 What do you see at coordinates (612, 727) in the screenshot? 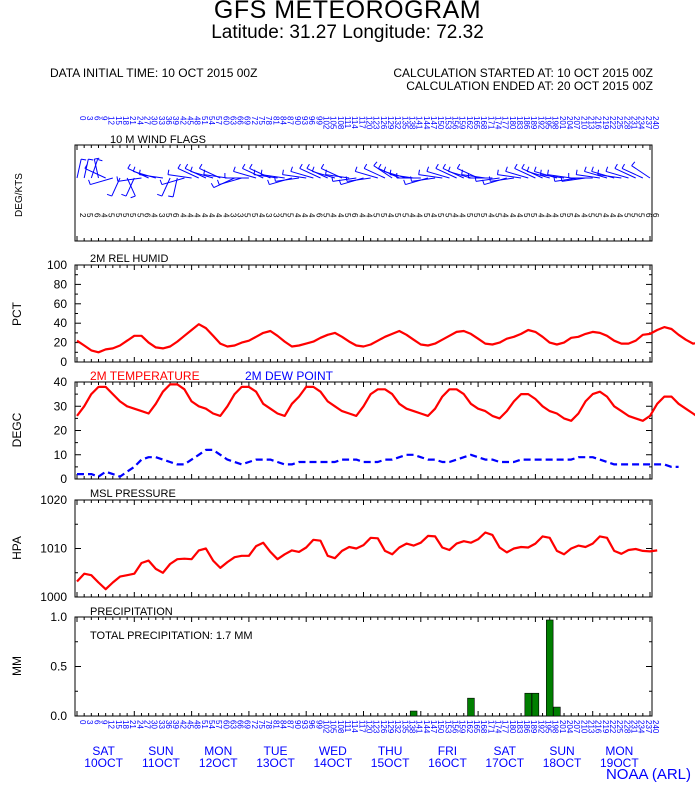
I see `x-hour-label: 222` at bounding box center [612, 727].